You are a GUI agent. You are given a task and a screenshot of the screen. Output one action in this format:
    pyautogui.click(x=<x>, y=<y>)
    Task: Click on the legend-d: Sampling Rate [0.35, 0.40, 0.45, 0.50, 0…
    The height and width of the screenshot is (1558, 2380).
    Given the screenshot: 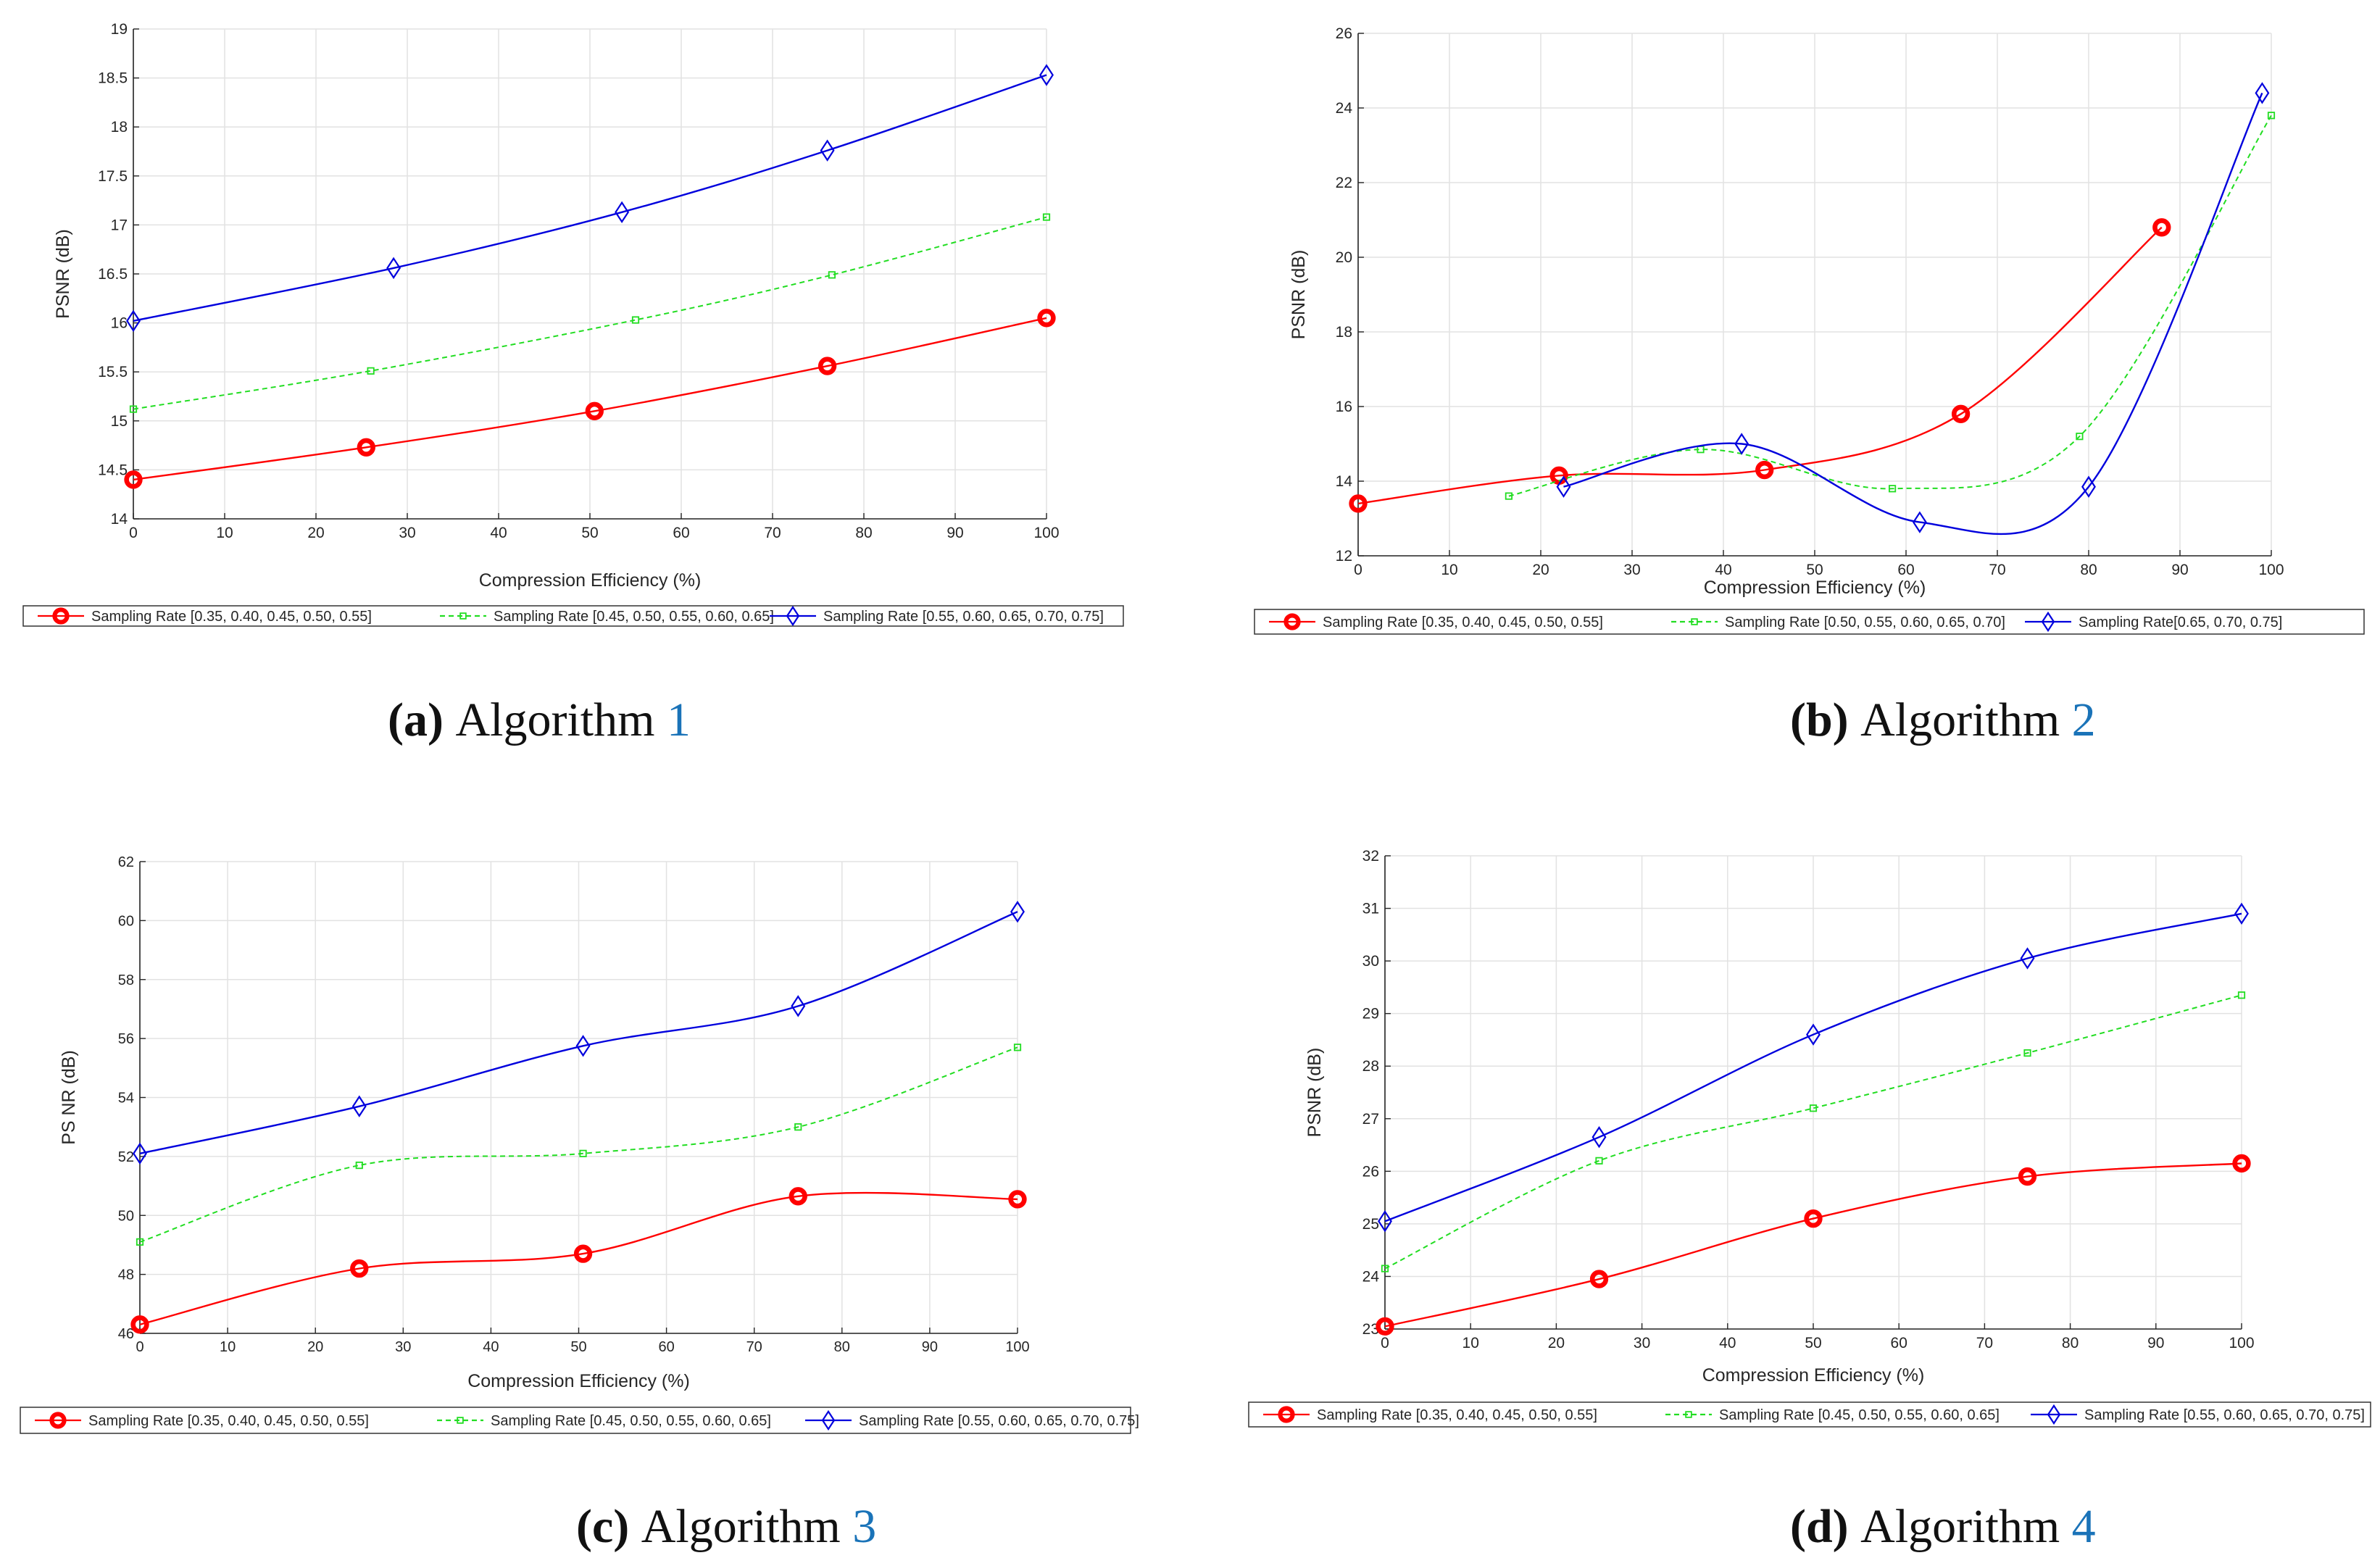 What is the action you would take?
    pyautogui.click(x=1810, y=1414)
    